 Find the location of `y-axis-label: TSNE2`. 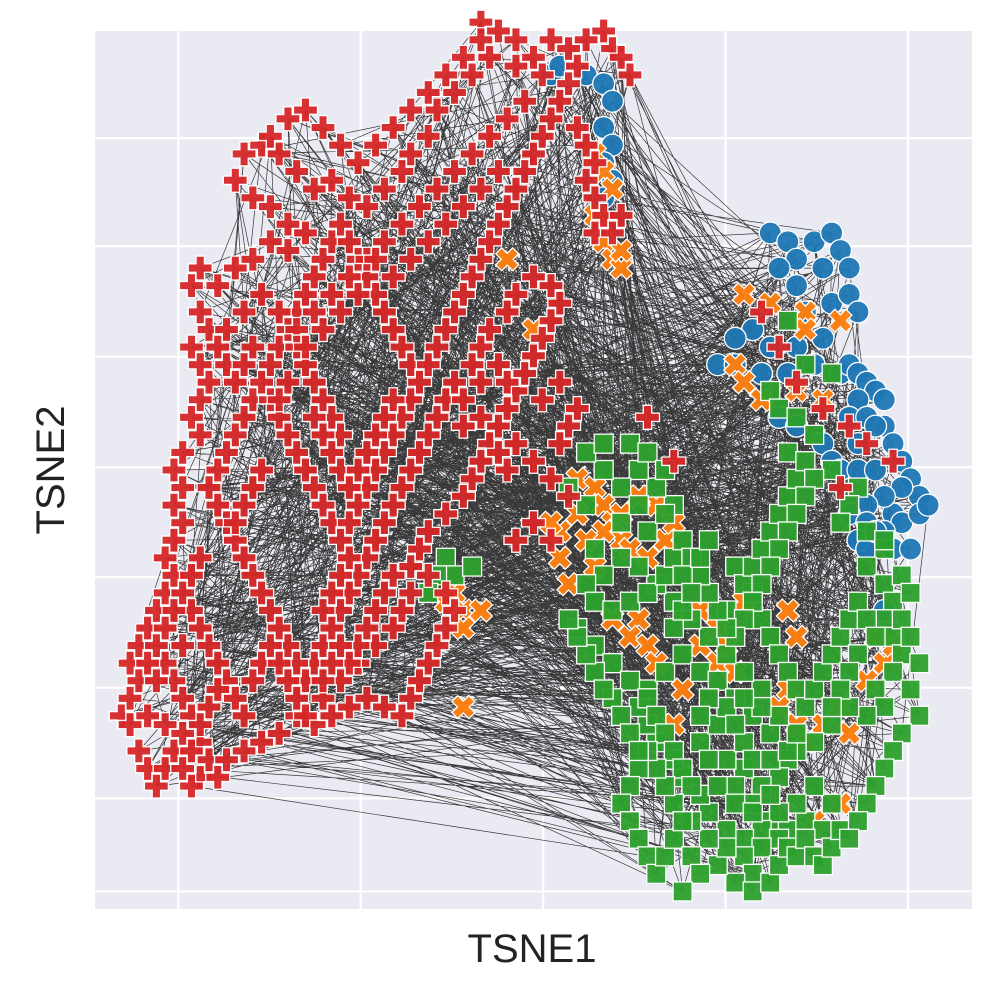

y-axis-label: TSNE2 is located at coordinates (51, 470).